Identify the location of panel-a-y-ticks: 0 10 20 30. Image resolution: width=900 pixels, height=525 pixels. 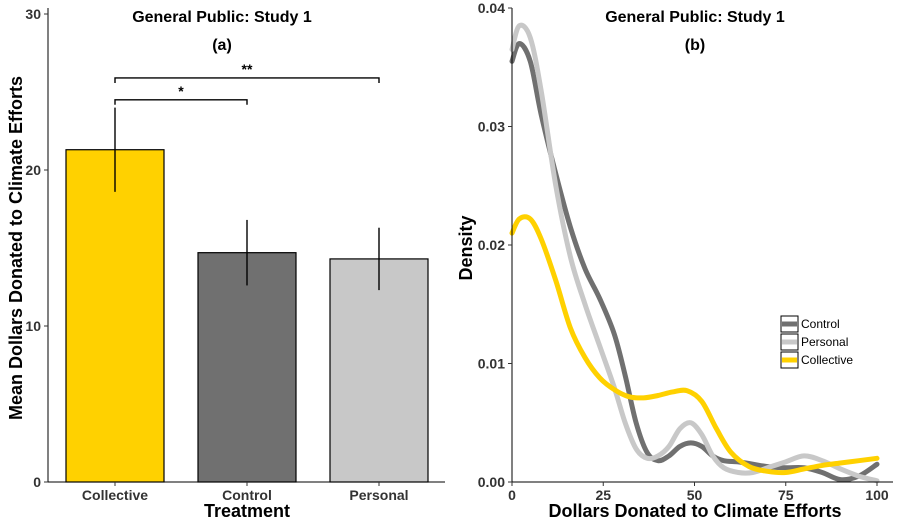
(36, 248).